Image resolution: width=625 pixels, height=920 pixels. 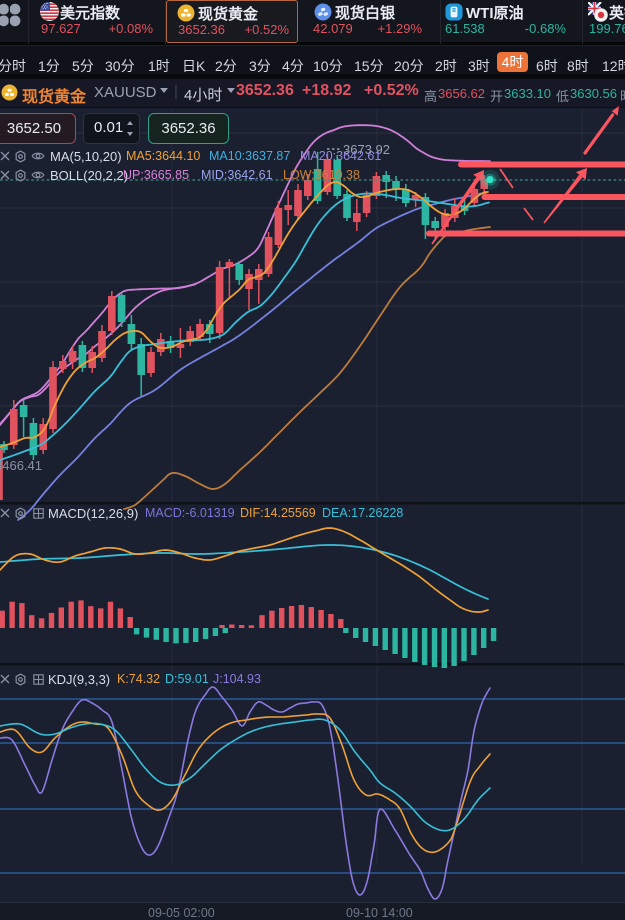 What do you see at coordinates (21, 465) in the screenshot?
I see `svg-text: 3466.41` at bounding box center [21, 465].